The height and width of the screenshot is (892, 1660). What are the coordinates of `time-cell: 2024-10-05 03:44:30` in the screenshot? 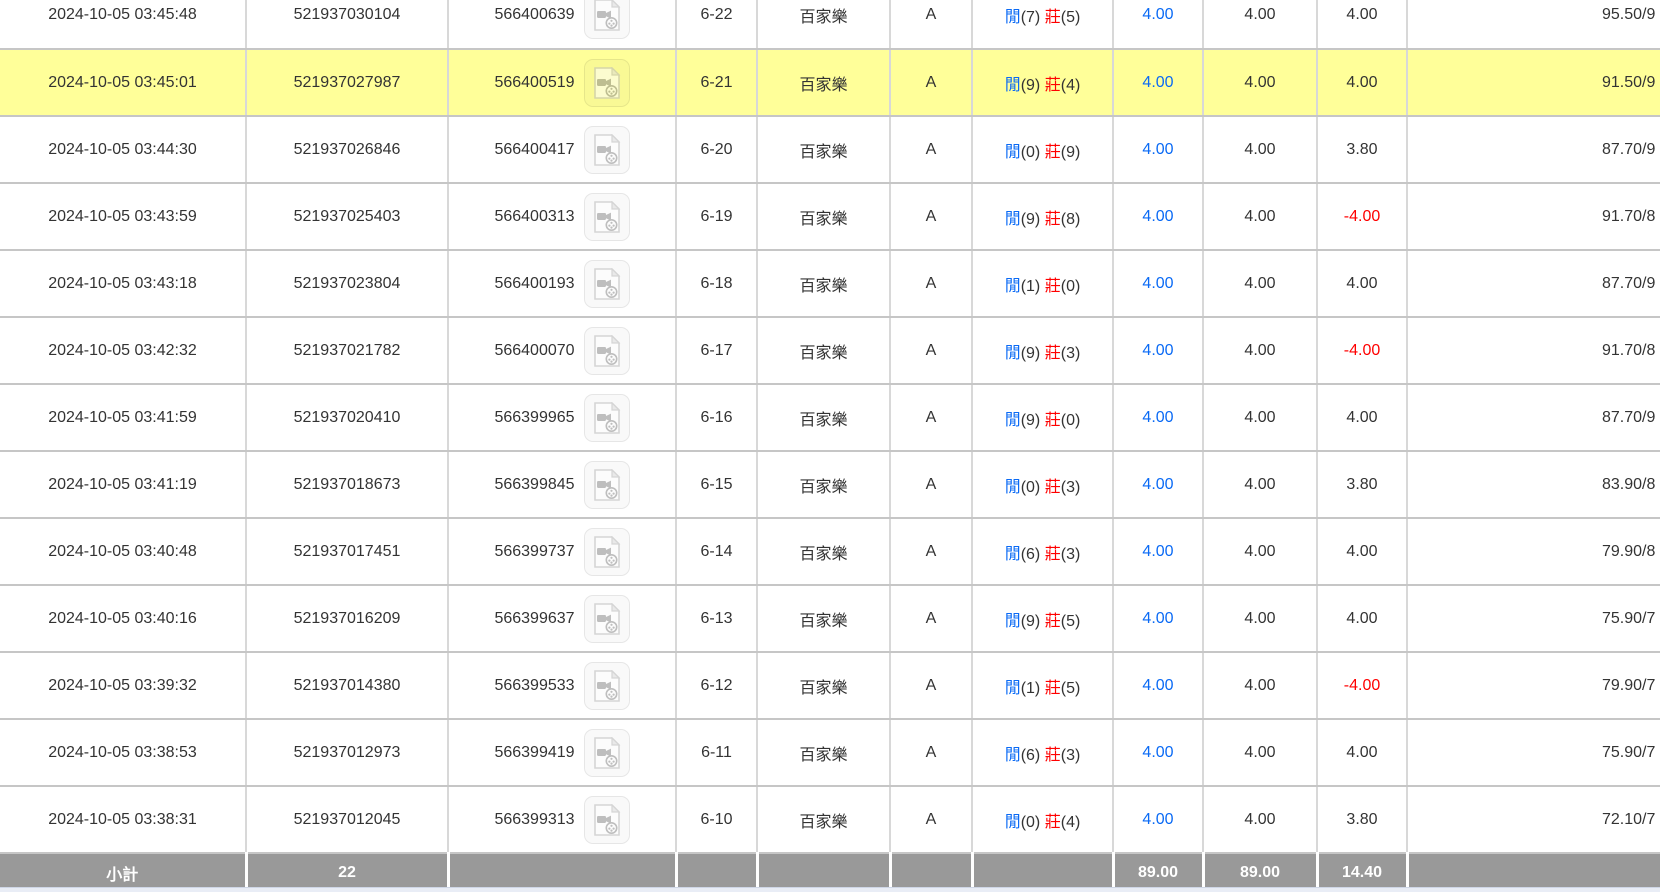 It's located at (123, 150).